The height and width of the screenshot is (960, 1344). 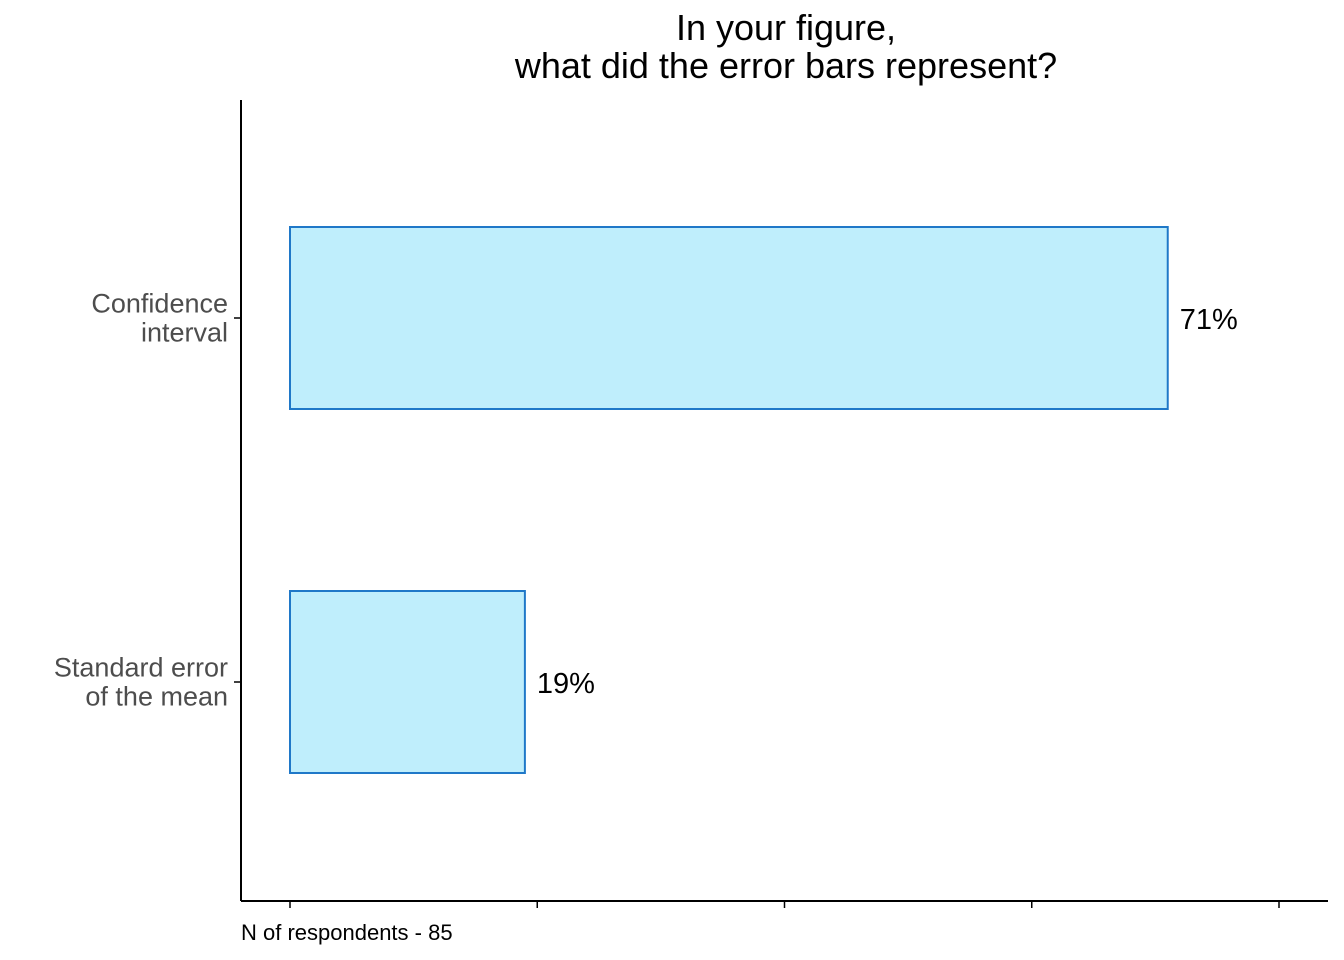 What do you see at coordinates (141, 668) in the screenshot?
I see `category-label-1-line-0: Standard error` at bounding box center [141, 668].